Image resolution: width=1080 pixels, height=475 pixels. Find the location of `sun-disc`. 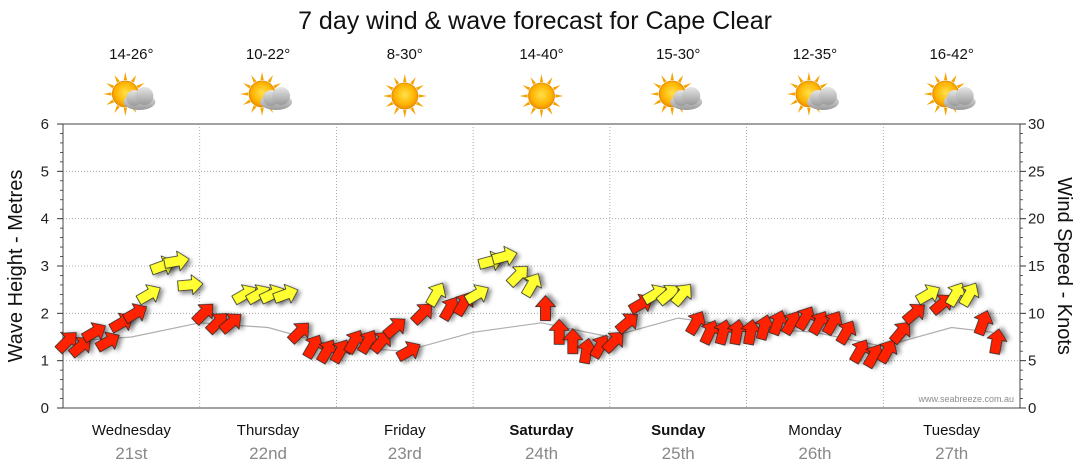

sun-disc is located at coordinates (541, 96).